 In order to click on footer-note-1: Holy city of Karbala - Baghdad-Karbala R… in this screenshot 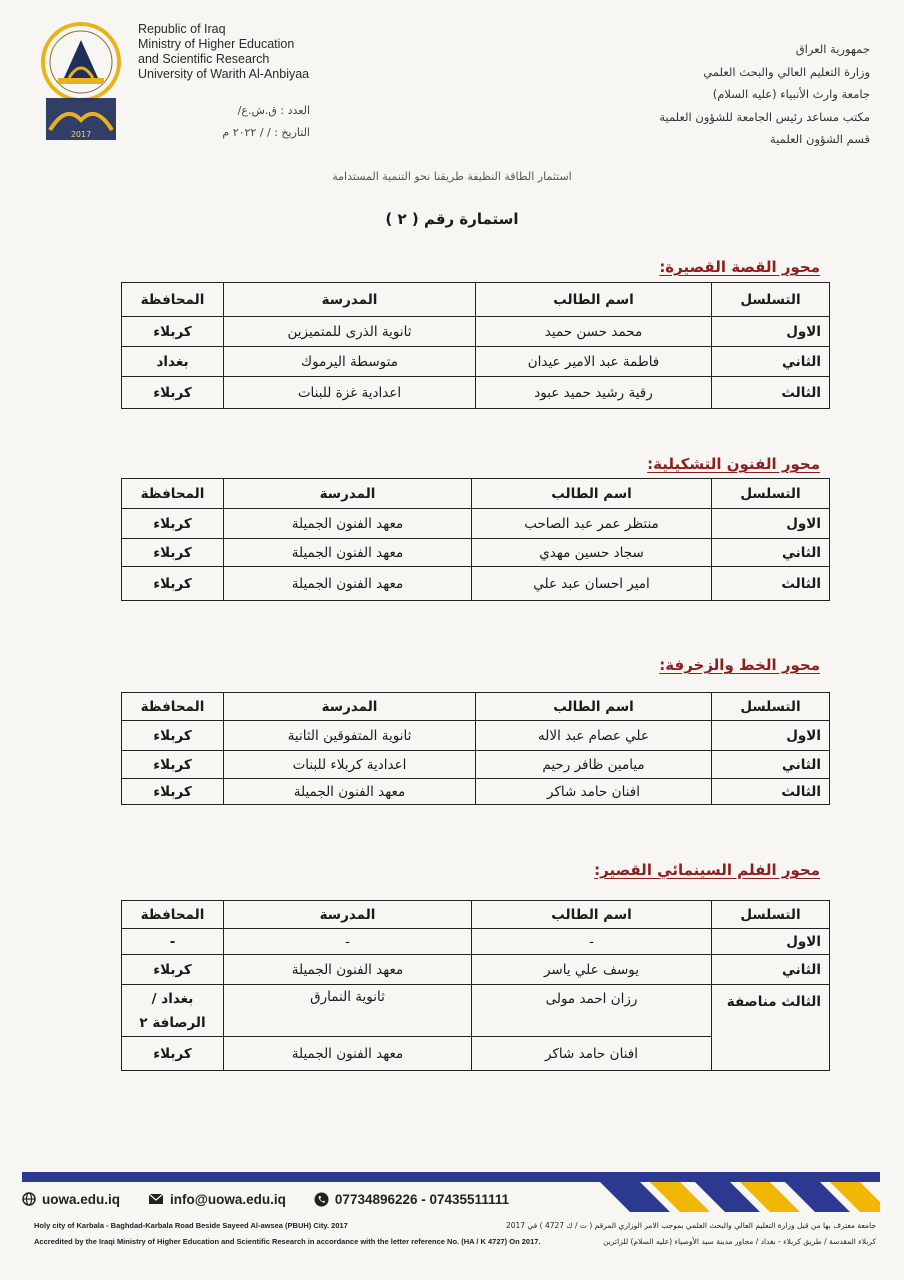, I will do `click(451, 1226)`.